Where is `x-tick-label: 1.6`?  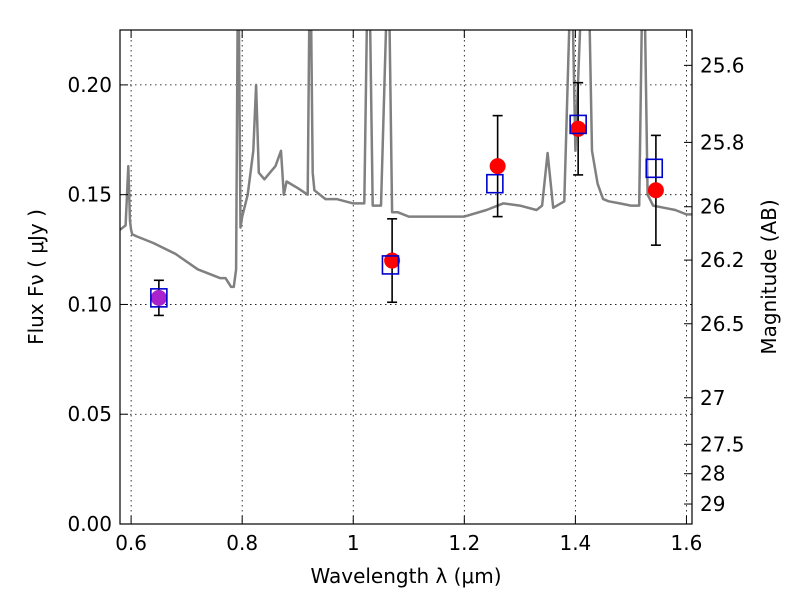
x-tick-label: 1.6 is located at coordinates (687, 543).